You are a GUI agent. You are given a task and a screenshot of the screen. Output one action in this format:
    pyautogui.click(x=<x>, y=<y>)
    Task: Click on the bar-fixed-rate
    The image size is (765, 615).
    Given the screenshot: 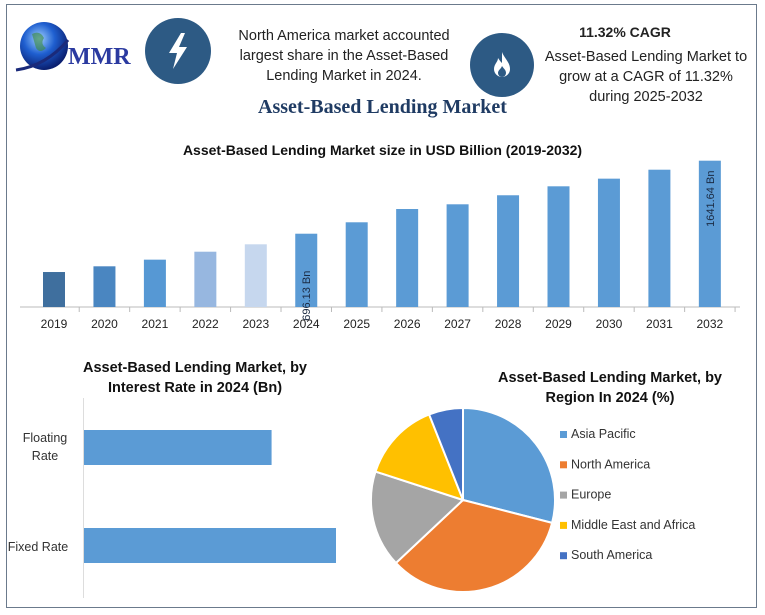 What is the action you would take?
    pyautogui.click(x=210, y=545)
    